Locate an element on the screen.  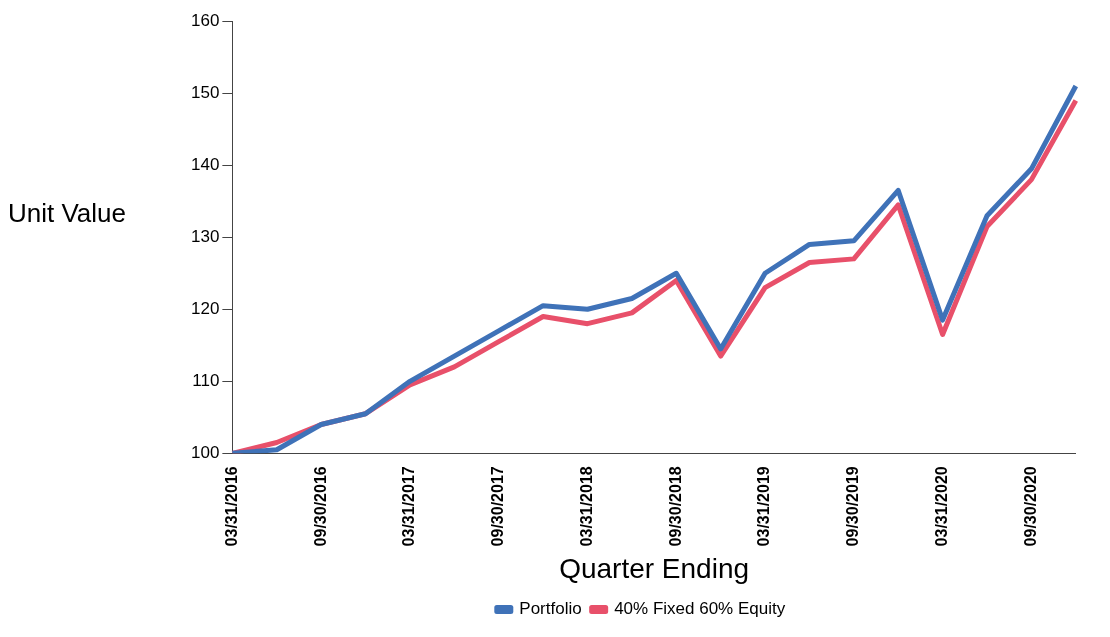
y-tick-label: 160 is located at coordinates (205, 20).